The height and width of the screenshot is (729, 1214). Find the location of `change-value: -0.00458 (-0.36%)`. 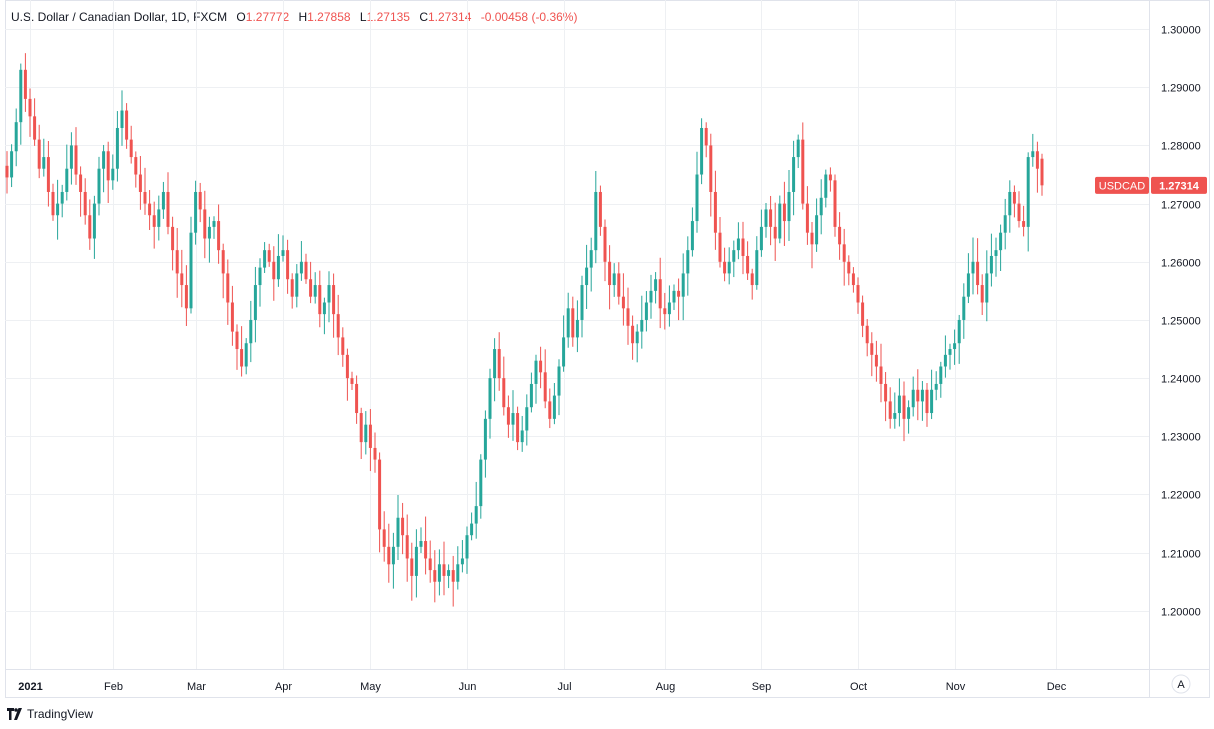

change-value: -0.00458 (-0.36%) is located at coordinates (529, 17).